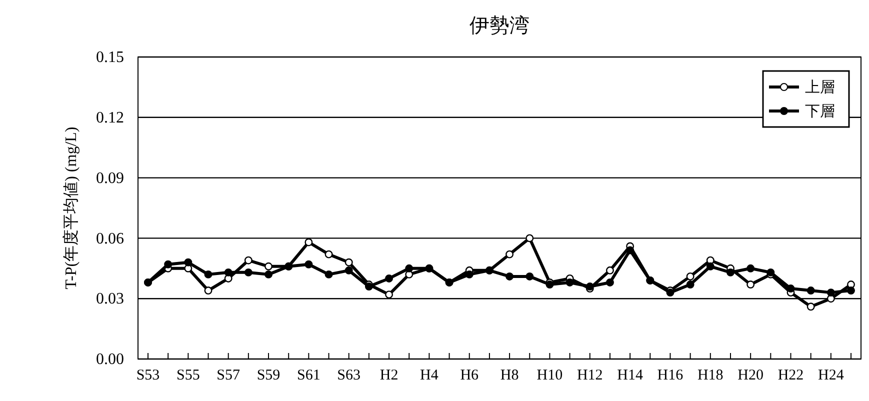 Image resolution: width=869 pixels, height=401 pixels. Describe the element at coordinates (500, 26) in the screenshot. I see `chart-title: 伊勢湾` at that location.